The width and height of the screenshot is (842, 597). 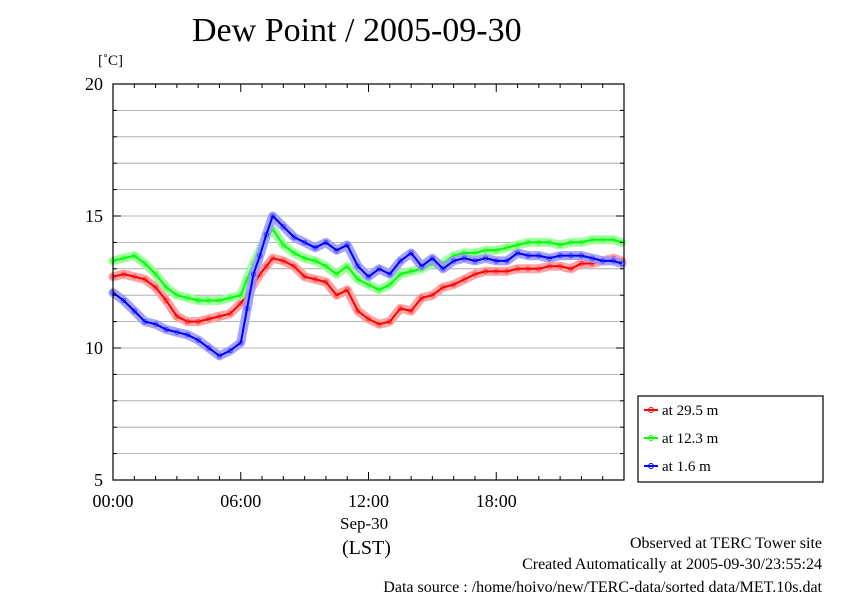 What do you see at coordinates (240, 501) in the screenshot?
I see `x-tick-label: 06:00` at bounding box center [240, 501].